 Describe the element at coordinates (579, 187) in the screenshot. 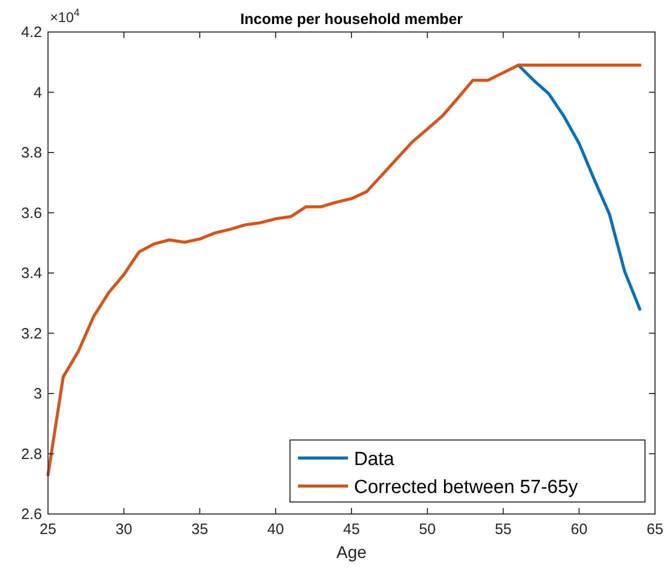

I see `line-series` at that location.